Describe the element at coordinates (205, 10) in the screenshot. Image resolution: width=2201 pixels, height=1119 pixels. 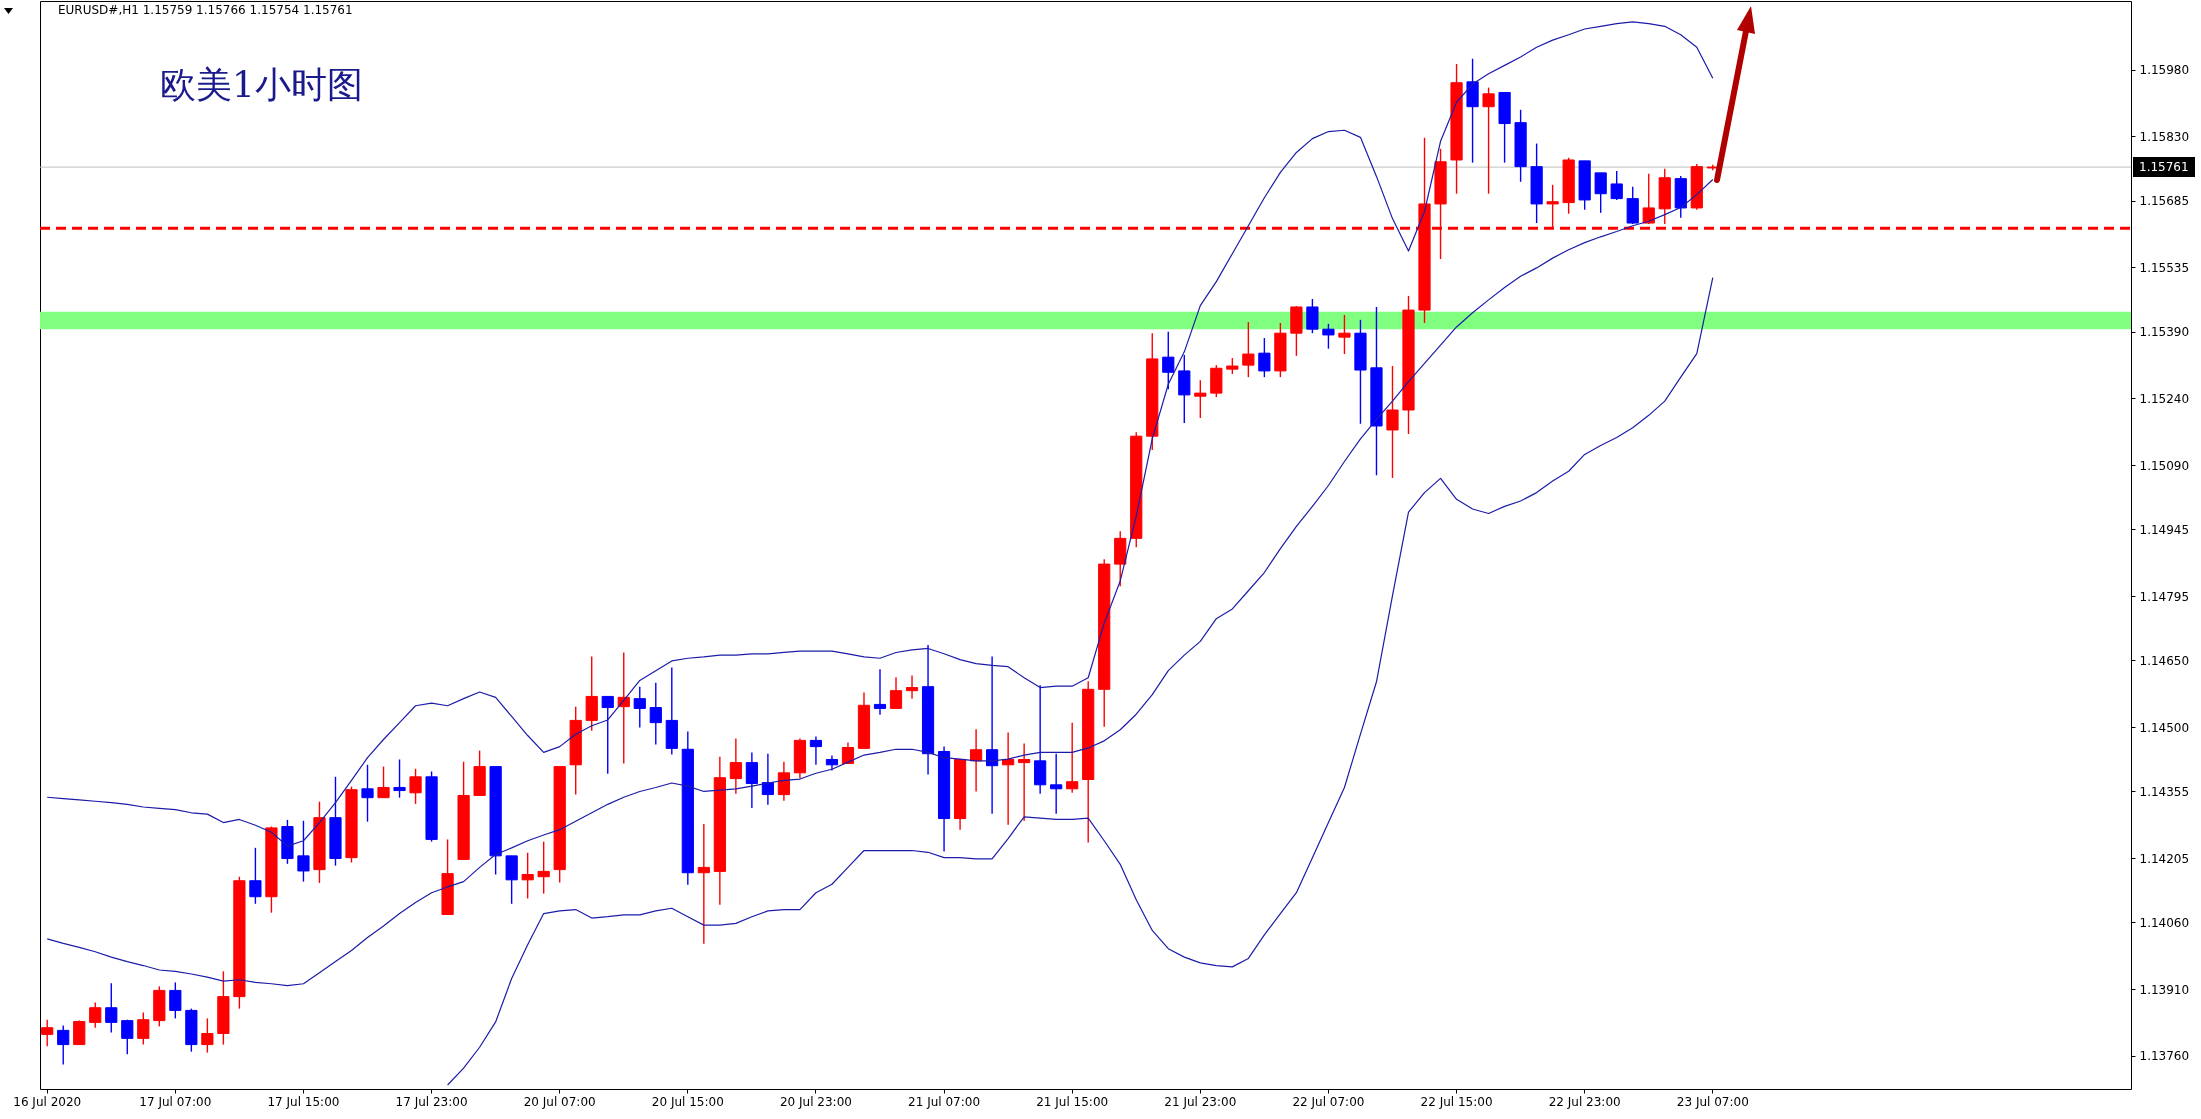
I see `annotation: EURUSD#,H1 1.15759 1.15766 1.15754 1.15761` at that location.